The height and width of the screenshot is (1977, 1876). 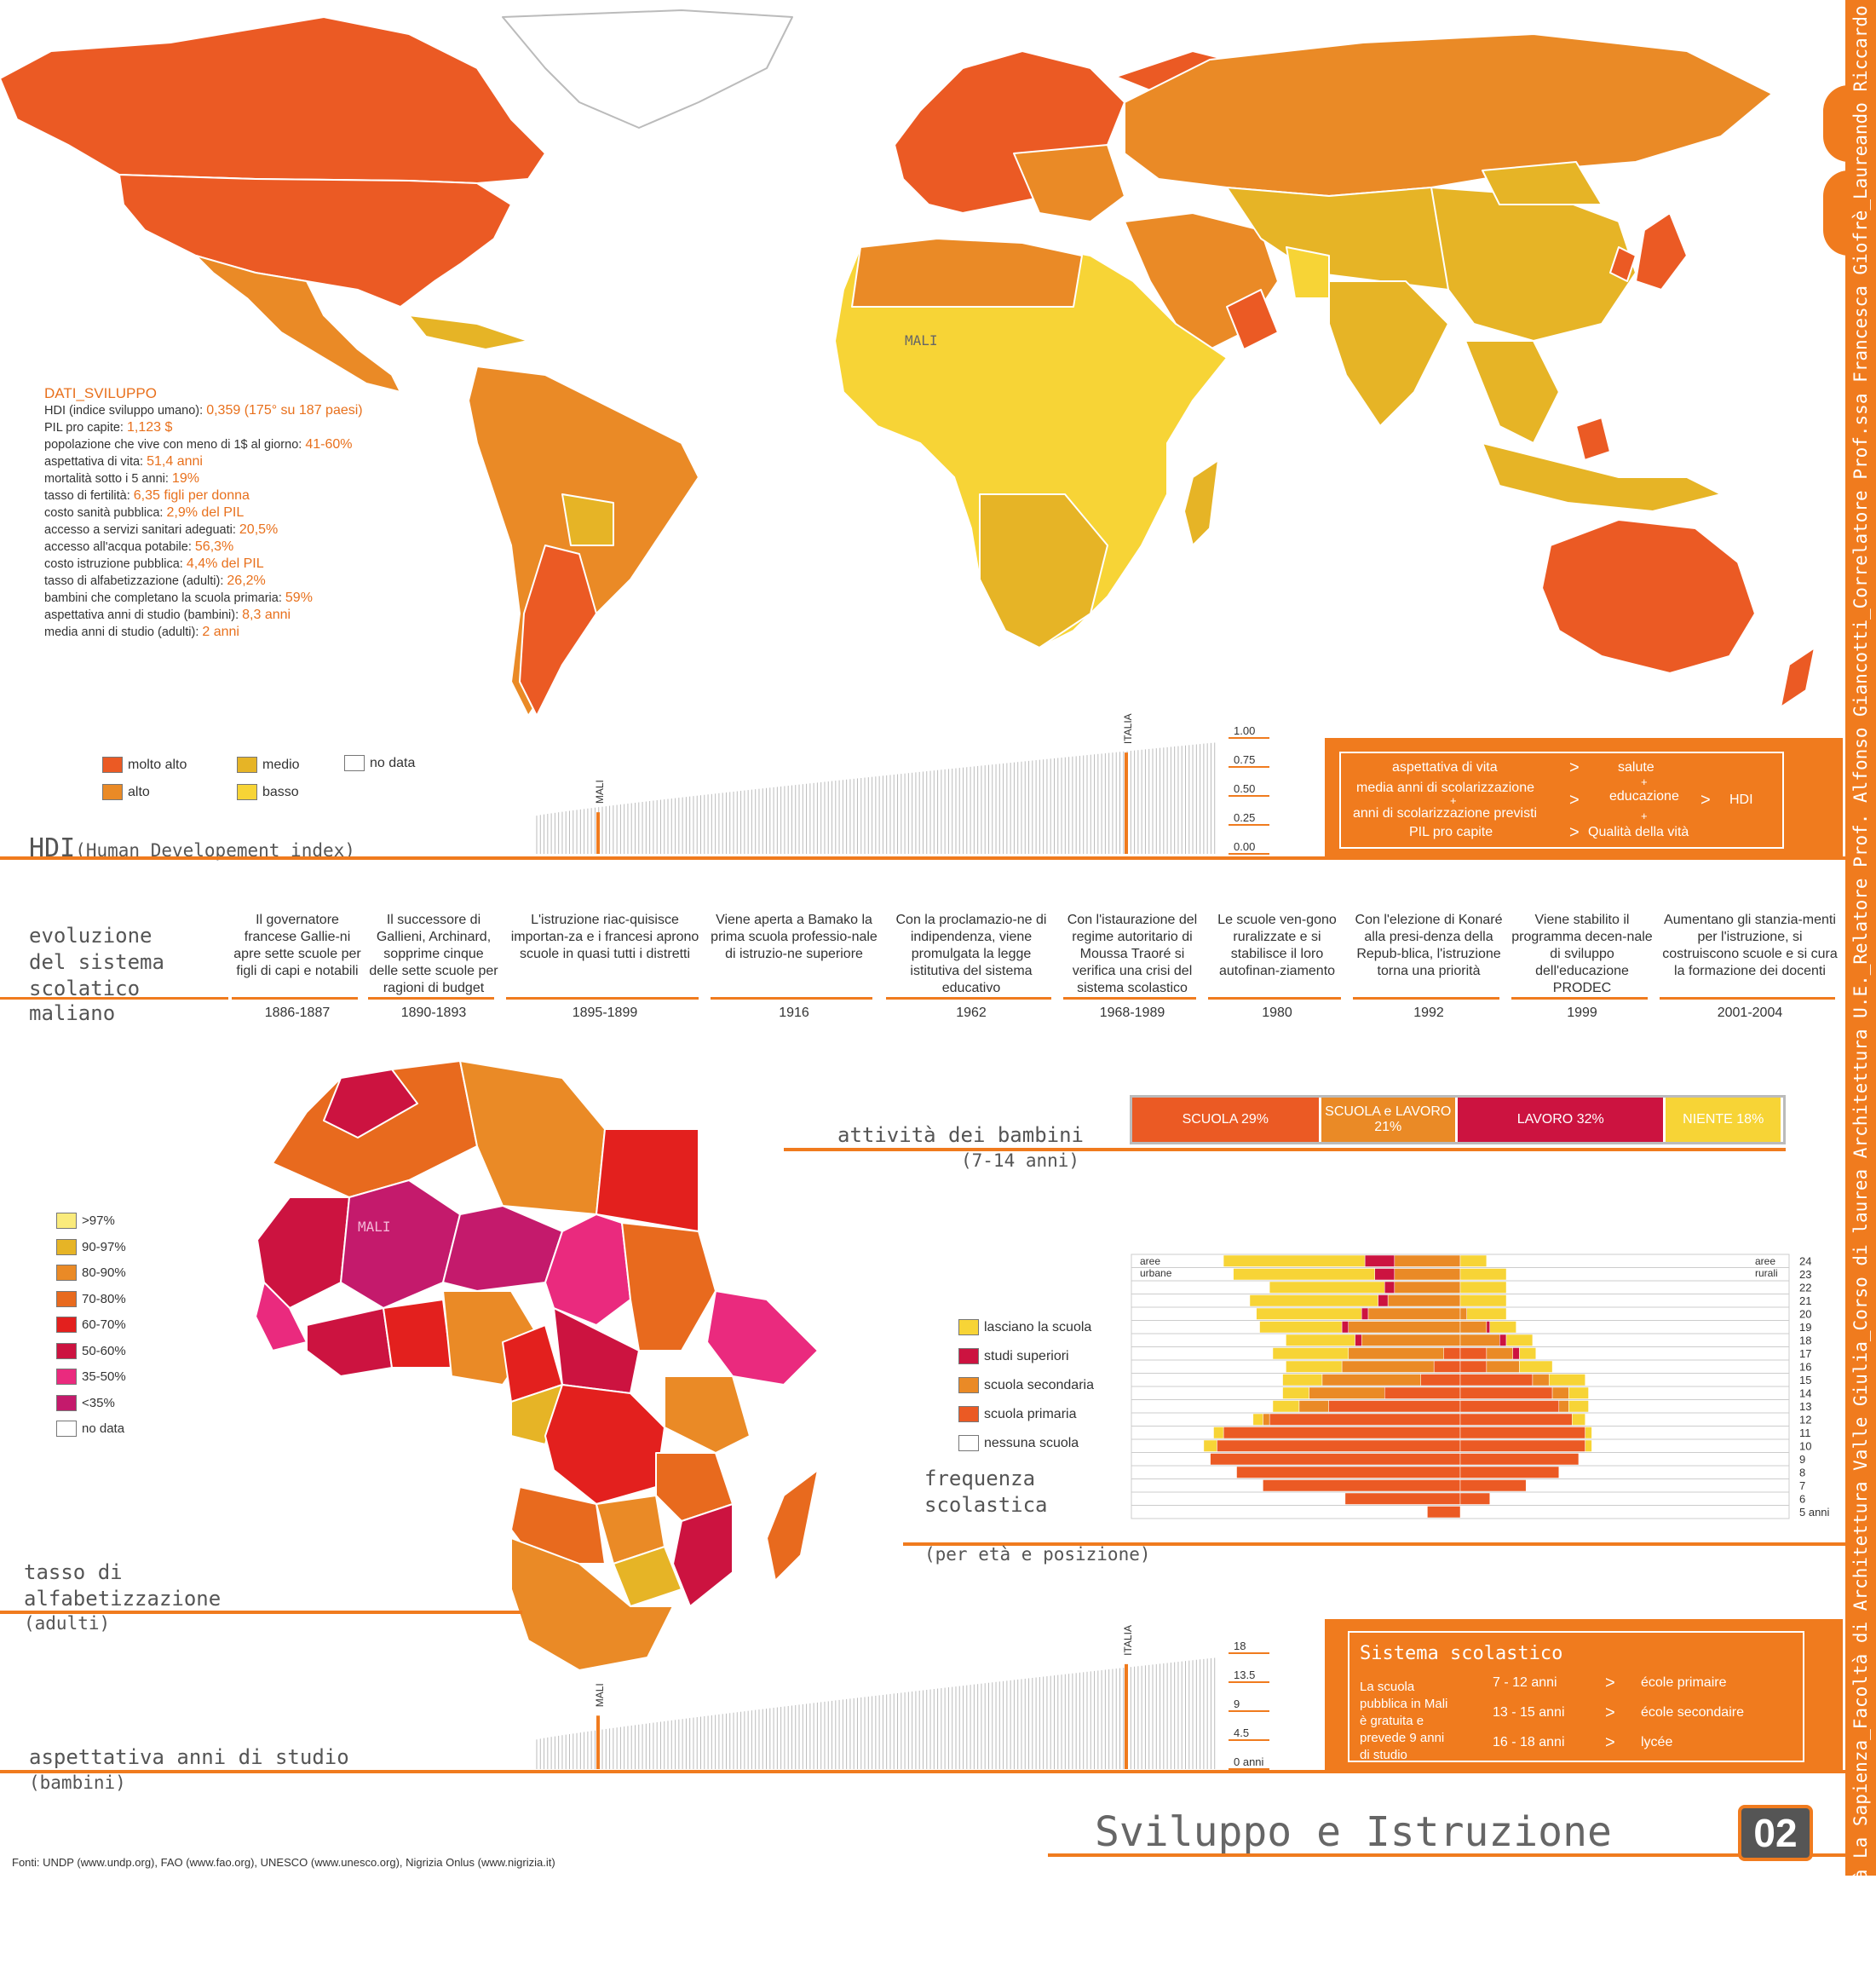 I want to click on dev-data-value: 59%, so click(x=299, y=598).